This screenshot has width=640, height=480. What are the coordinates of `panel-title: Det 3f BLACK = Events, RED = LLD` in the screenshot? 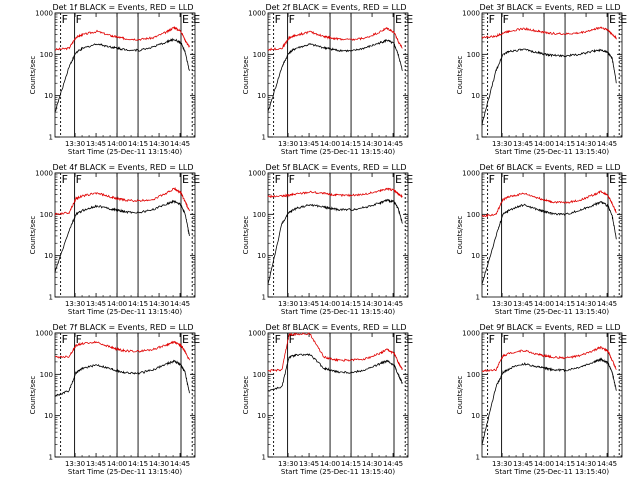 It's located at (549, 7).